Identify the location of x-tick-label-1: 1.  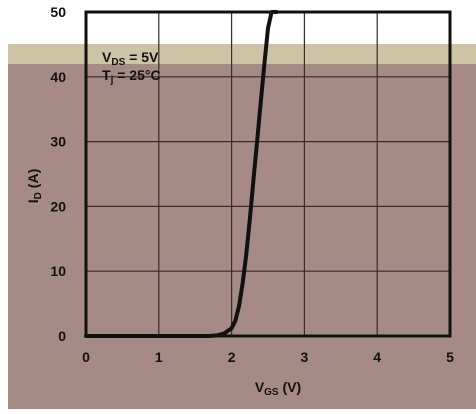
(159, 357).